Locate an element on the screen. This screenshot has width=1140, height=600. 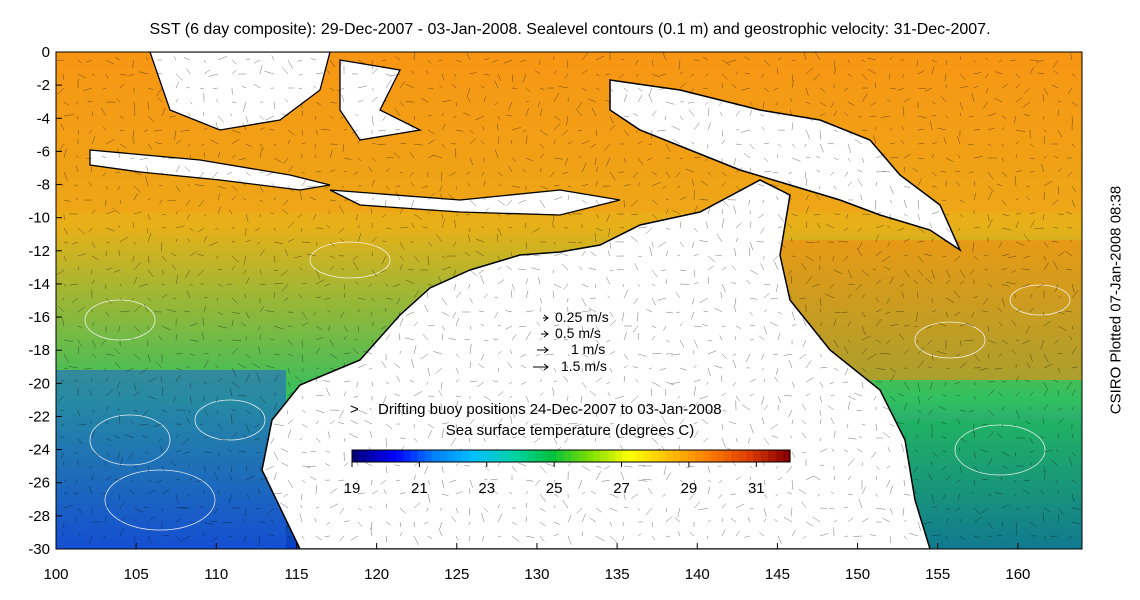
y-tick-label: -4 is located at coordinates (43, 118).